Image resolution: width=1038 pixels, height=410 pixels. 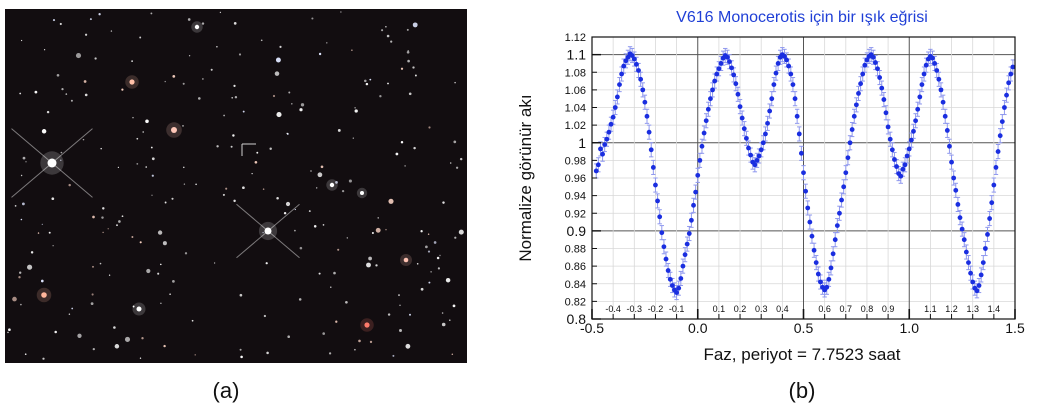 I want to click on x-tick-label: -0.5, so click(x=592, y=328).